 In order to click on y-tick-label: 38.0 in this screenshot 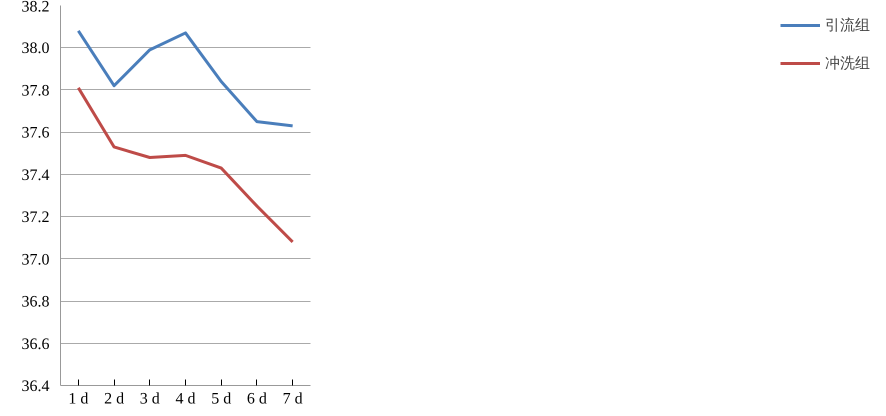, I will do `click(36, 49)`.